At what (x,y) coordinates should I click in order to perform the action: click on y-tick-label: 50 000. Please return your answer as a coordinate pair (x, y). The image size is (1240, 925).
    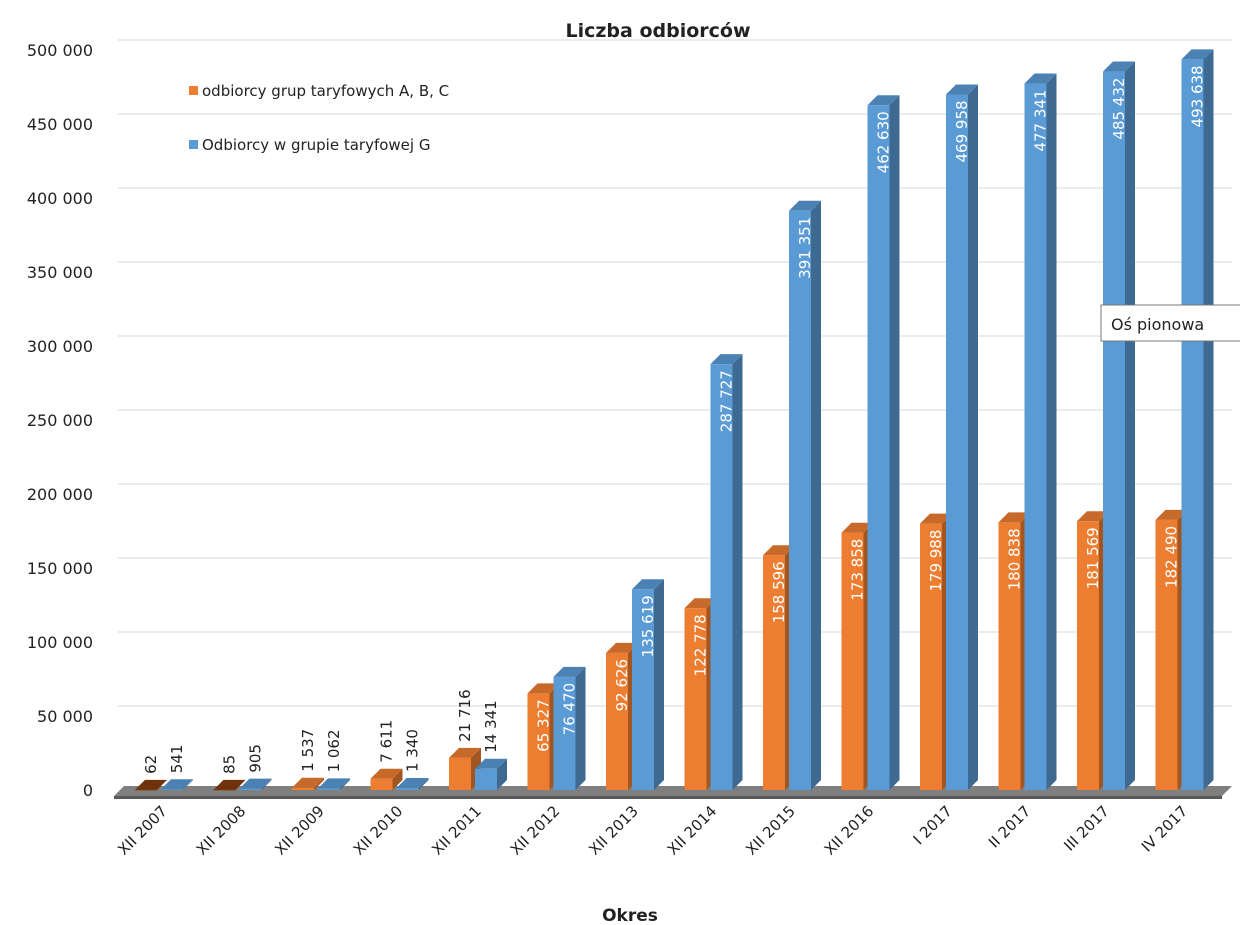
    Looking at the image, I should click on (65, 716).